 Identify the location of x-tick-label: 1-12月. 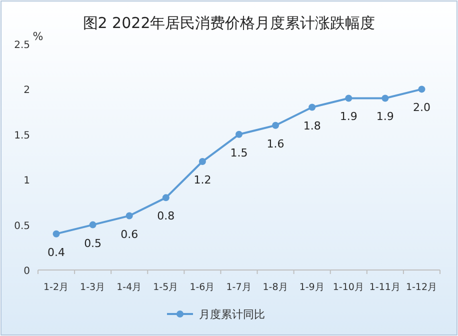
(422, 287).